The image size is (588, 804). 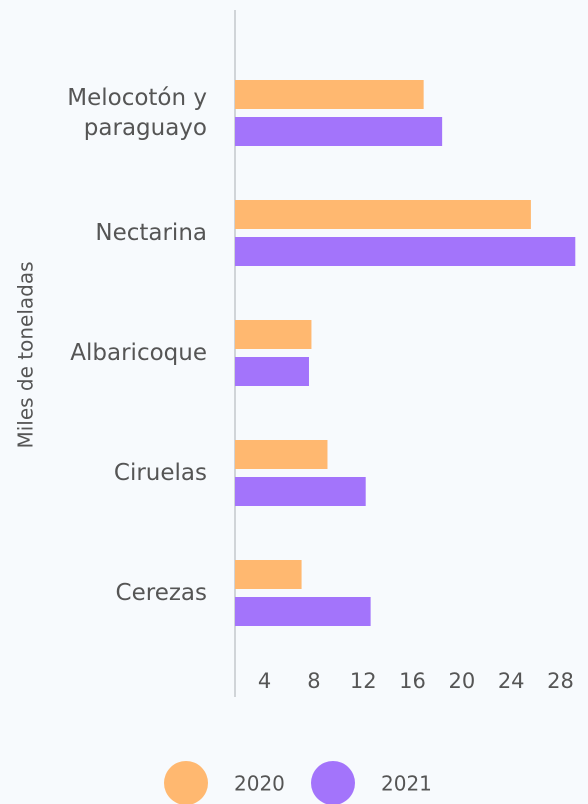 I want to click on x-tick-label: 24, so click(x=511, y=681).